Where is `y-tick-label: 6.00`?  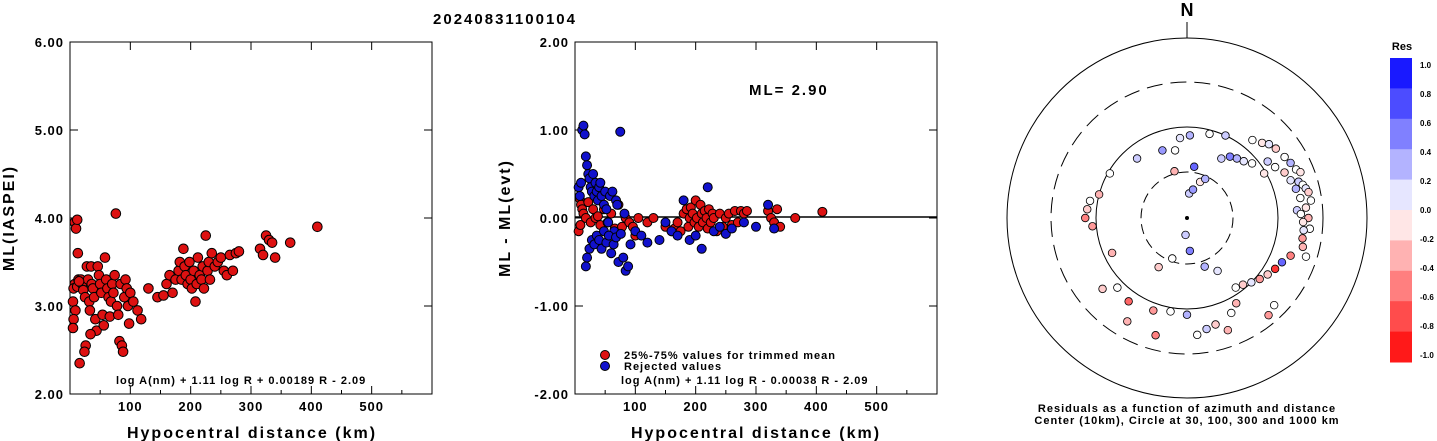
y-tick-label: 6.00 is located at coordinates (49, 42).